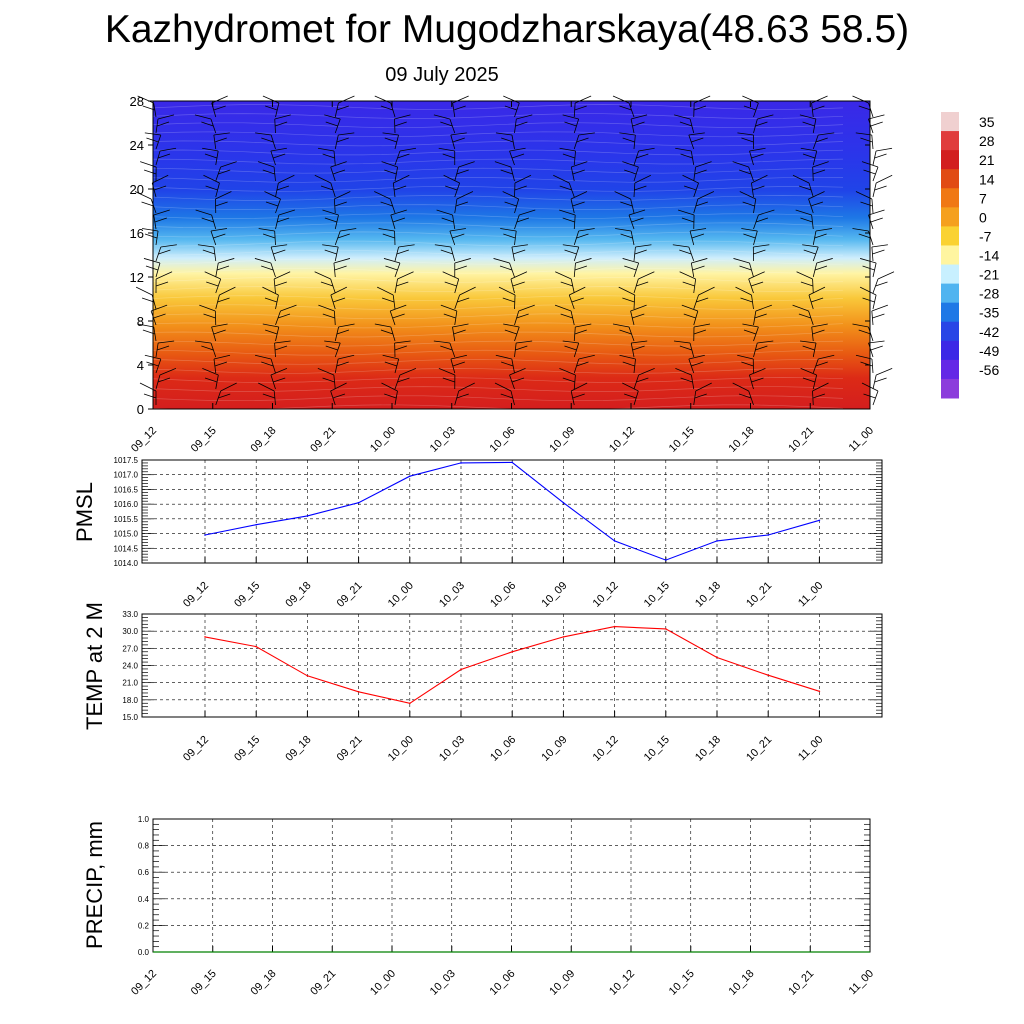  I want to click on y-axis-label: PRECIP, mm, so click(94, 885).